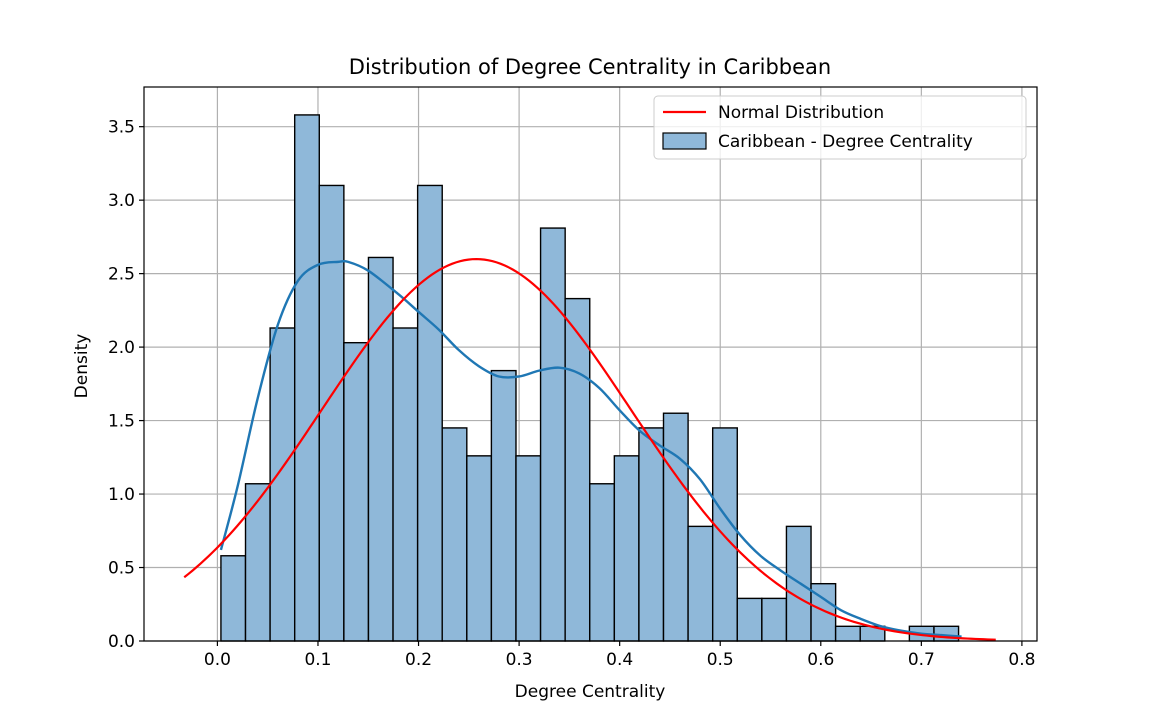 Image resolution: width=1152 pixels, height=724 pixels. I want to click on x-axis-label: Degree Centrality, so click(590, 692).